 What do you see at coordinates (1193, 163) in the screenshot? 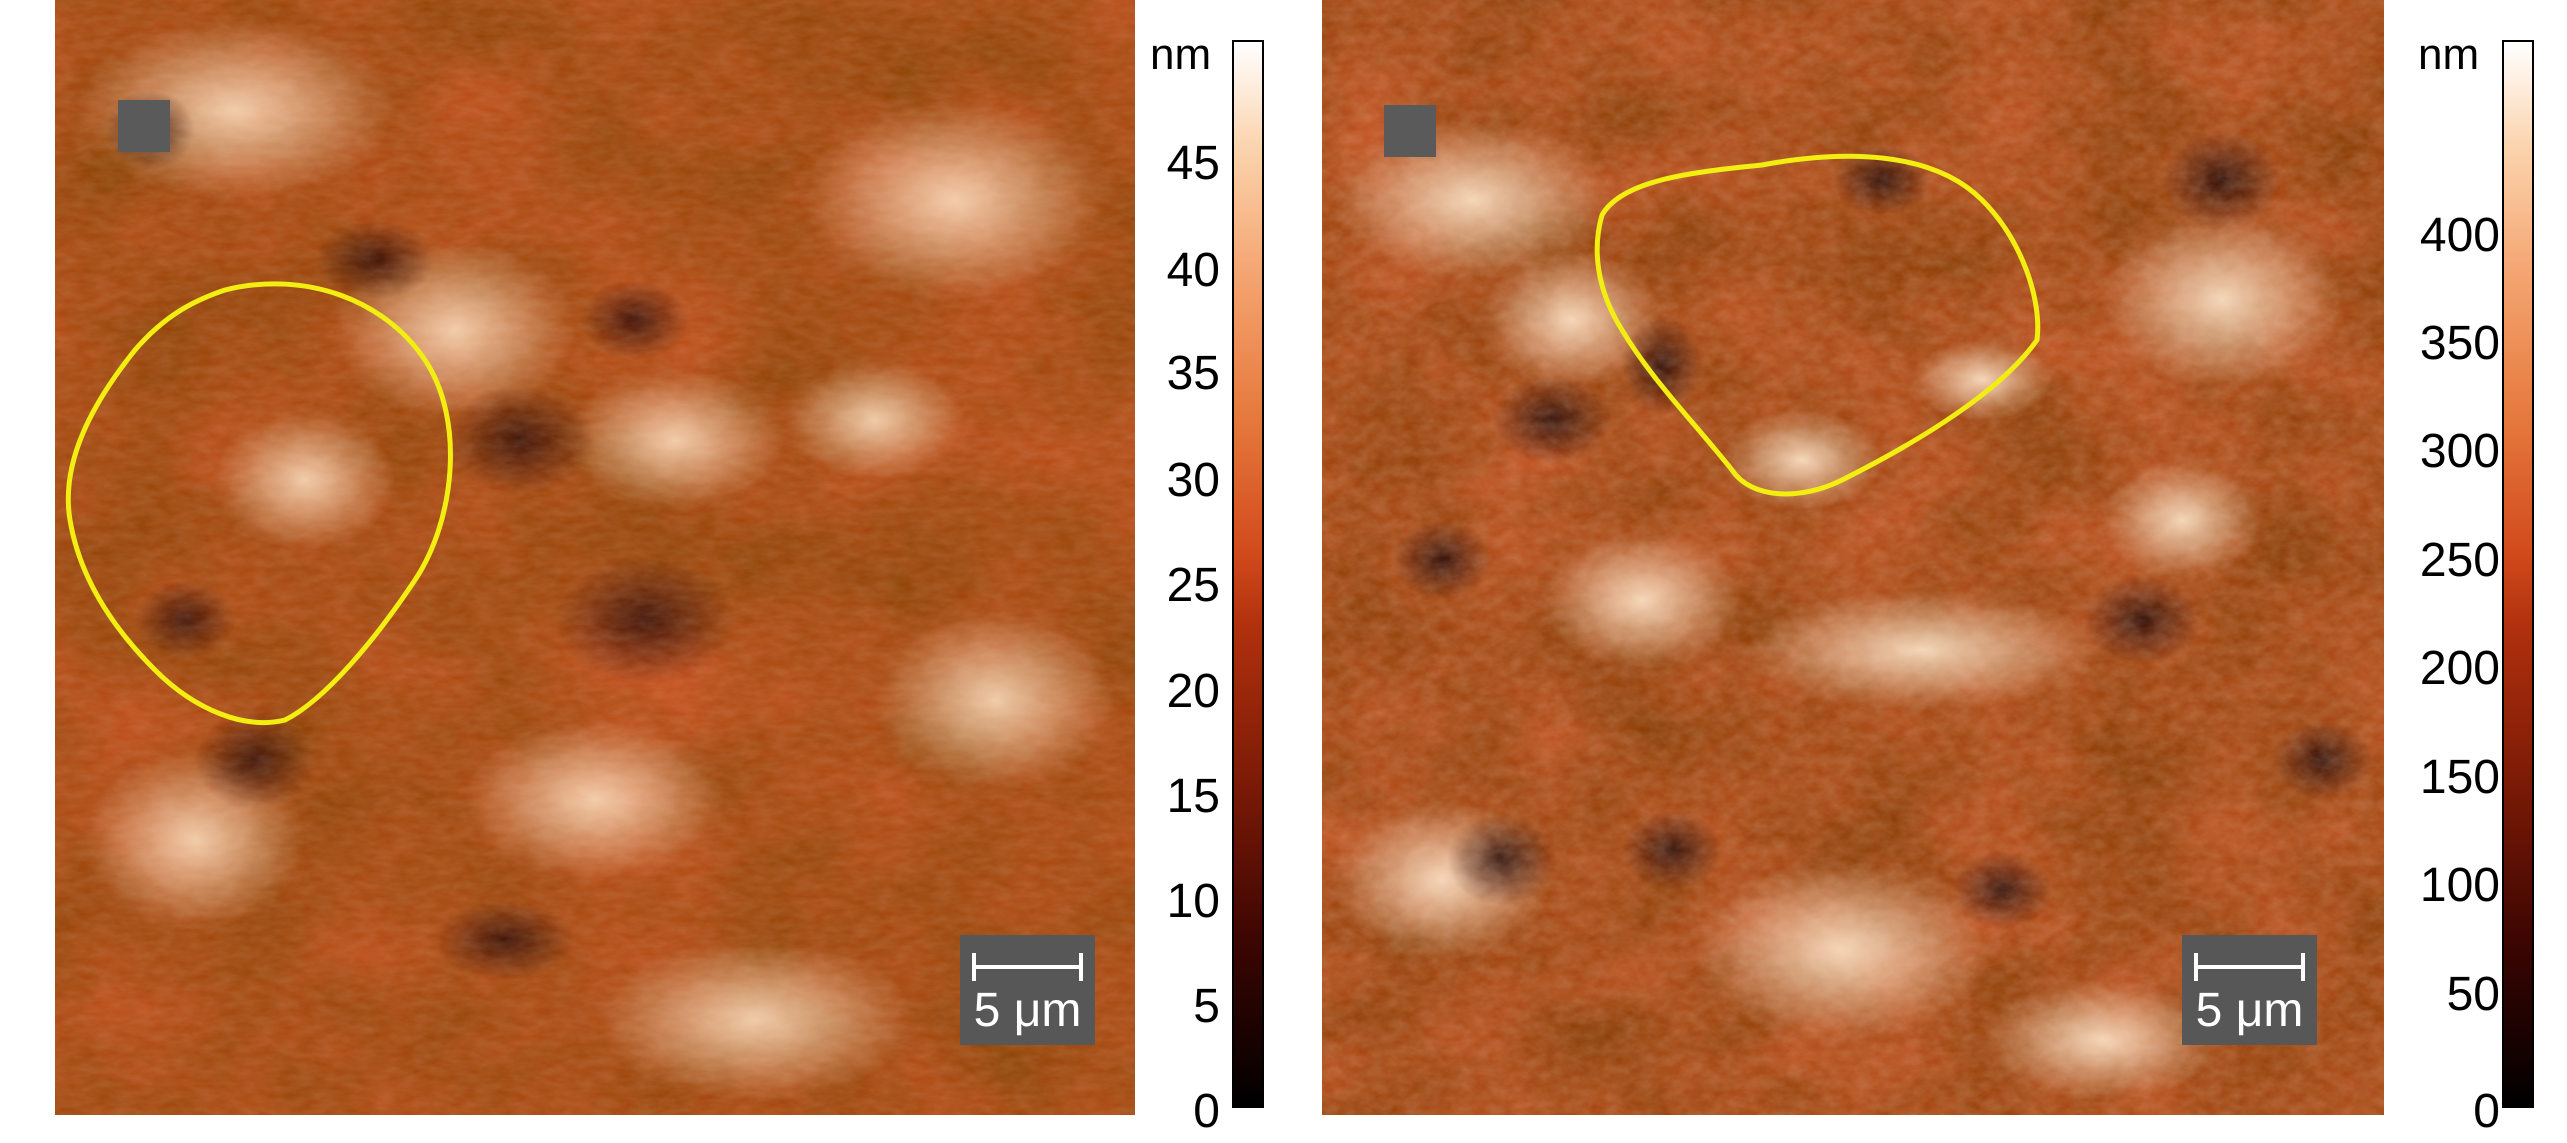
I see `colorbar-tick-label: 45` at bounding box center [1193, 163].